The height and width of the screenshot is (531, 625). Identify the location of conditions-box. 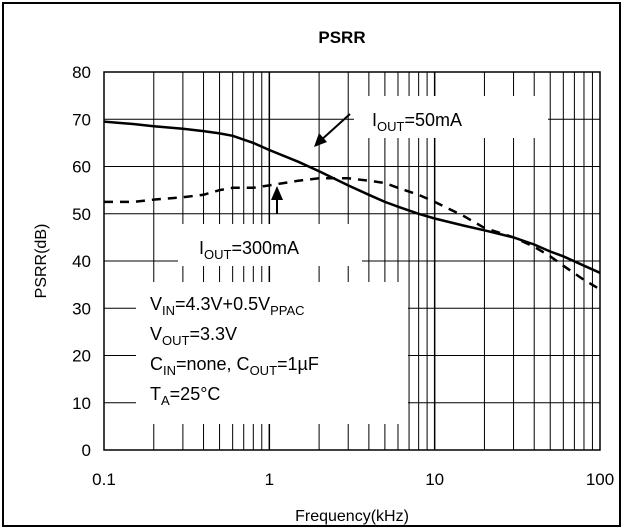
(272, 353).